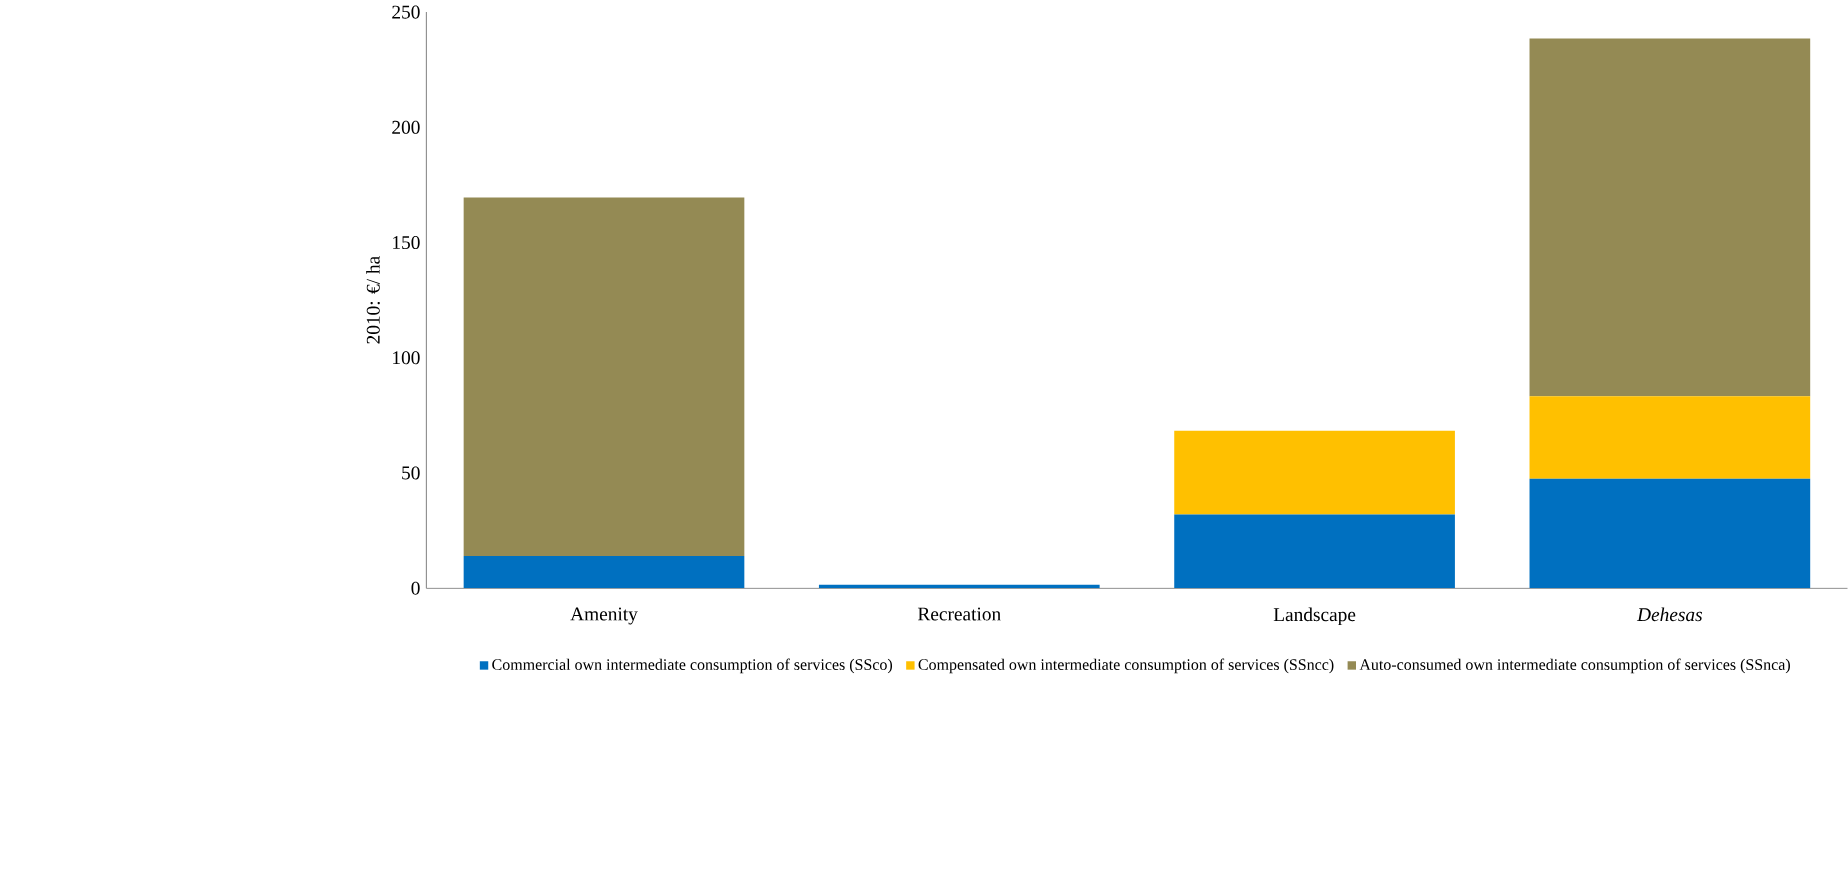  Describe the element at coordinates (415, 588) in the screenshot. I see `y-tick-label: 0` at that location.